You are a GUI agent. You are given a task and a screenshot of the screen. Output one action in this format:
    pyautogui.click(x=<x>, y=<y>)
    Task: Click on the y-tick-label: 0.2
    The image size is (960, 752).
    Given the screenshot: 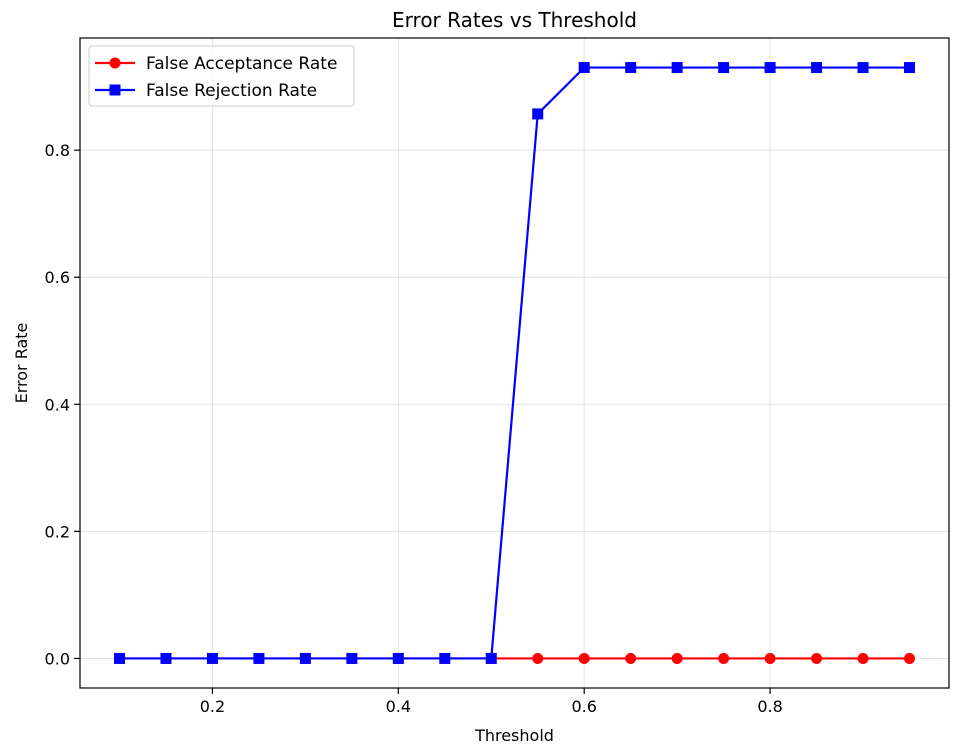 What is the action you would take?
    pyautogui.click(x=57, y=531)
    